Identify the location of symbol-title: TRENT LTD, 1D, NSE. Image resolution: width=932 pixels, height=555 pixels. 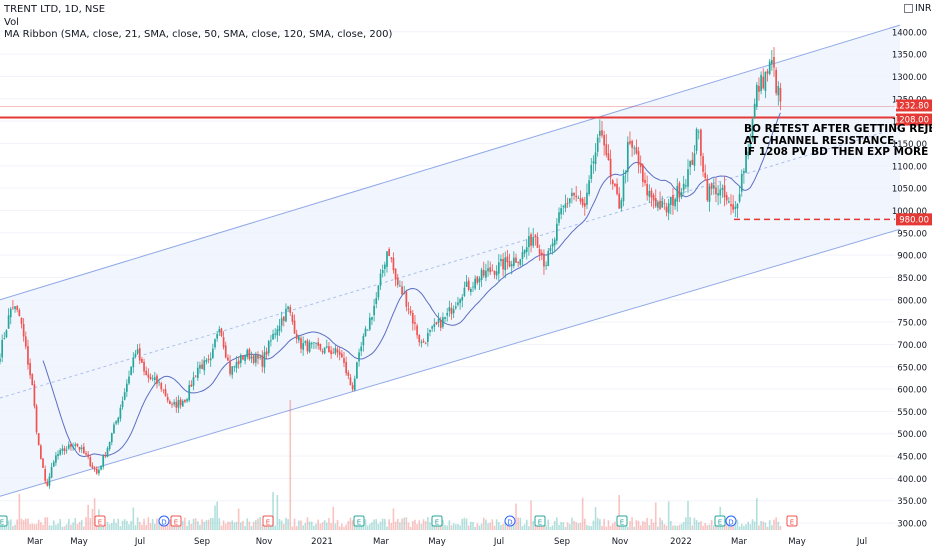
(55, 9).